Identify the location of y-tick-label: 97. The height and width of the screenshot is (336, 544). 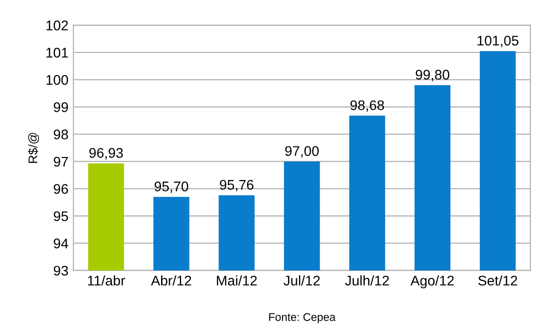
(61, 161).